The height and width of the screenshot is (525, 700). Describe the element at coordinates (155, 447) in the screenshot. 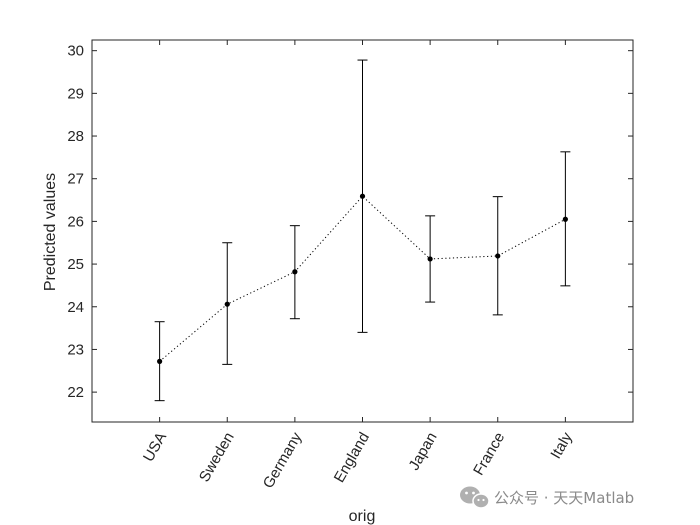

I see `x-tick-label: USA` at that location.